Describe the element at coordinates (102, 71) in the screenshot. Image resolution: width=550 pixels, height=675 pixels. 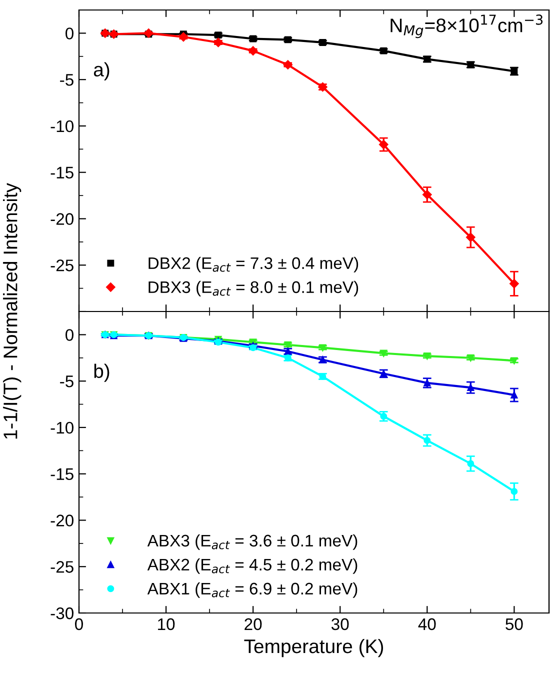
I see `annotation: a)` at that location.